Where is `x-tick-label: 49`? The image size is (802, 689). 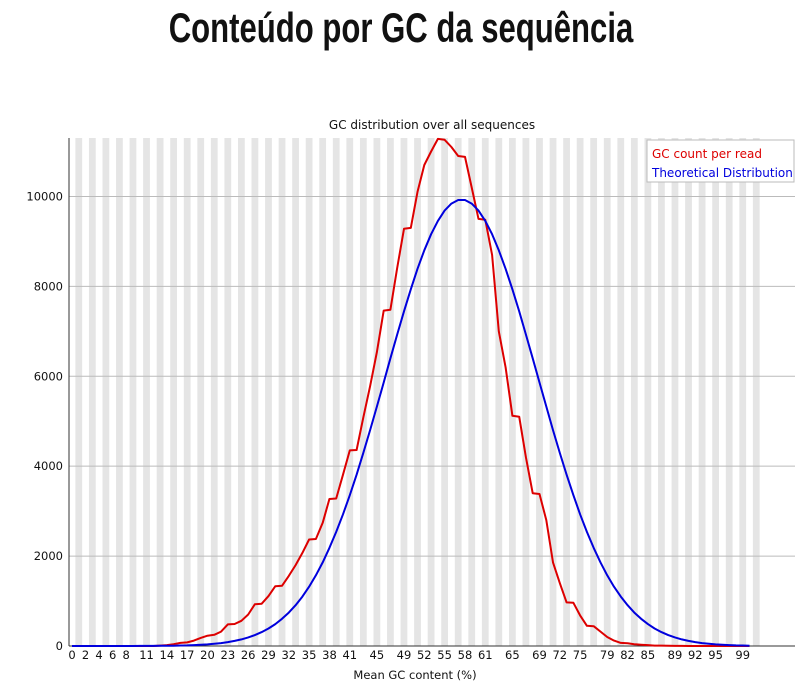 x-tick-label: 49 is located at coordinates (404, 655).